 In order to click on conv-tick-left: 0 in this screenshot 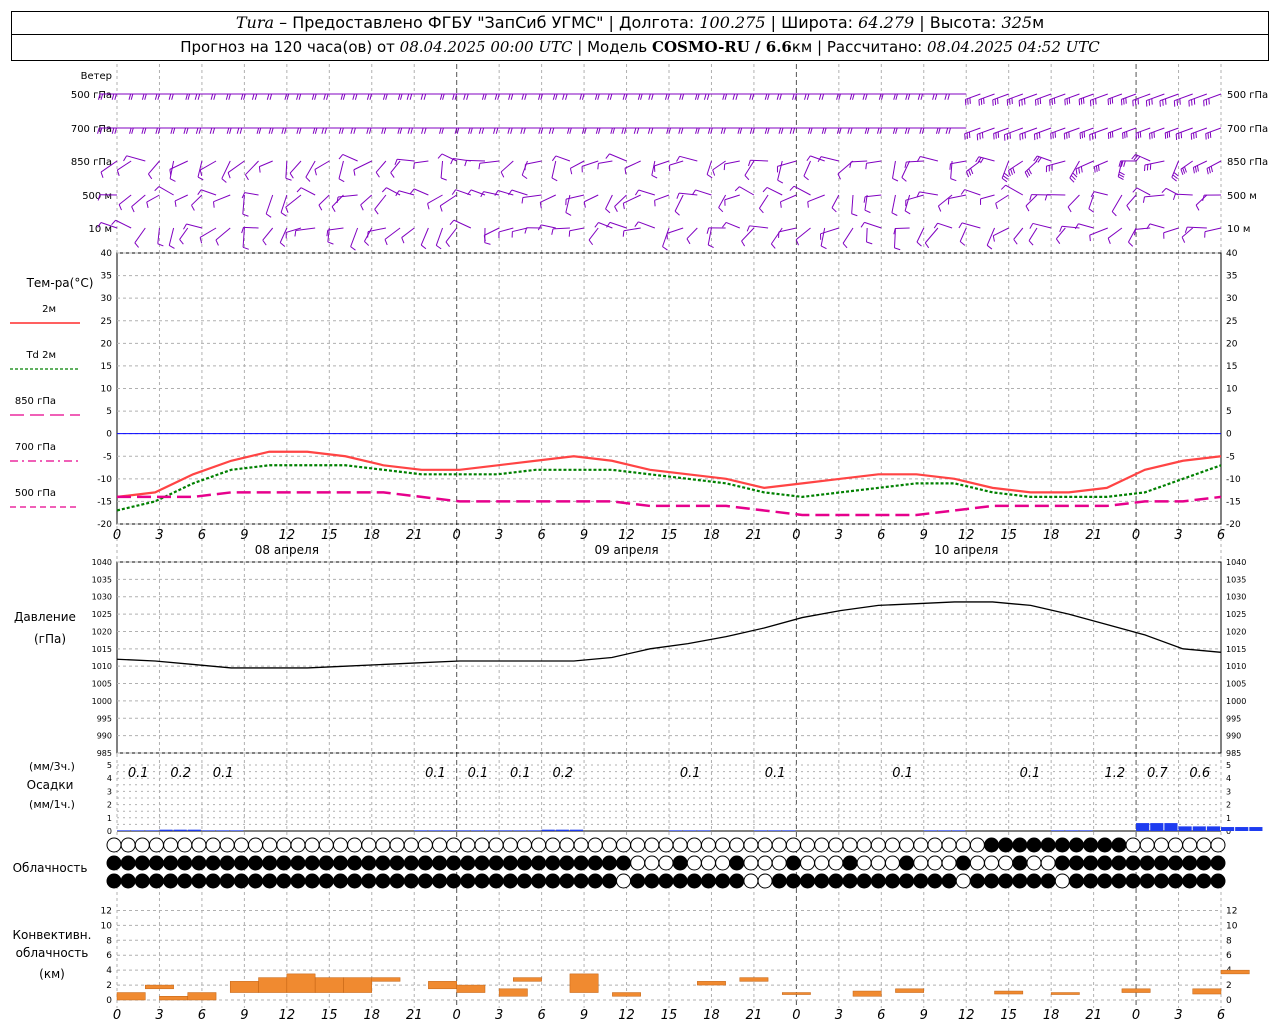, I will do `click(109, 1001)`.